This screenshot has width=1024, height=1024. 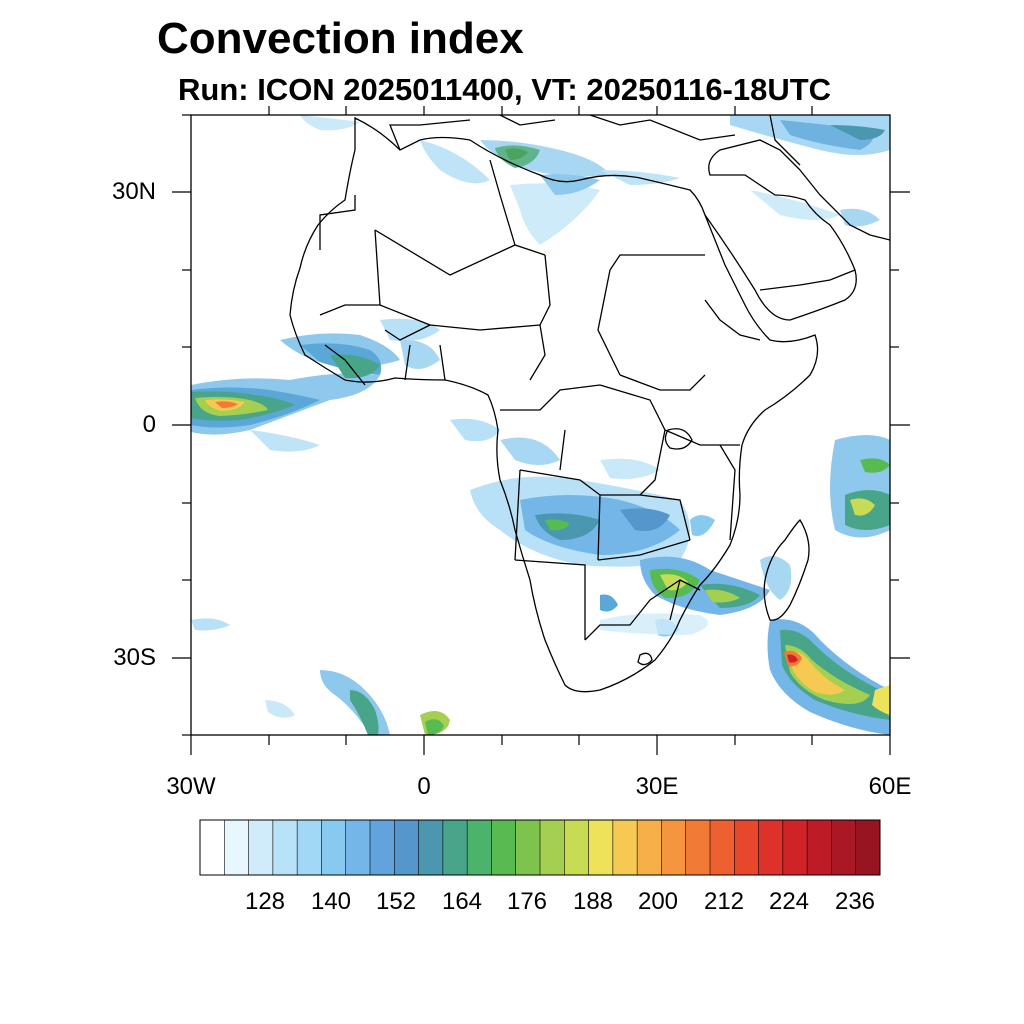 What do you see at coordinates (789, 901) in the screenshot?
I see `colorbar-label: 224` at bounding box center [789, 901].